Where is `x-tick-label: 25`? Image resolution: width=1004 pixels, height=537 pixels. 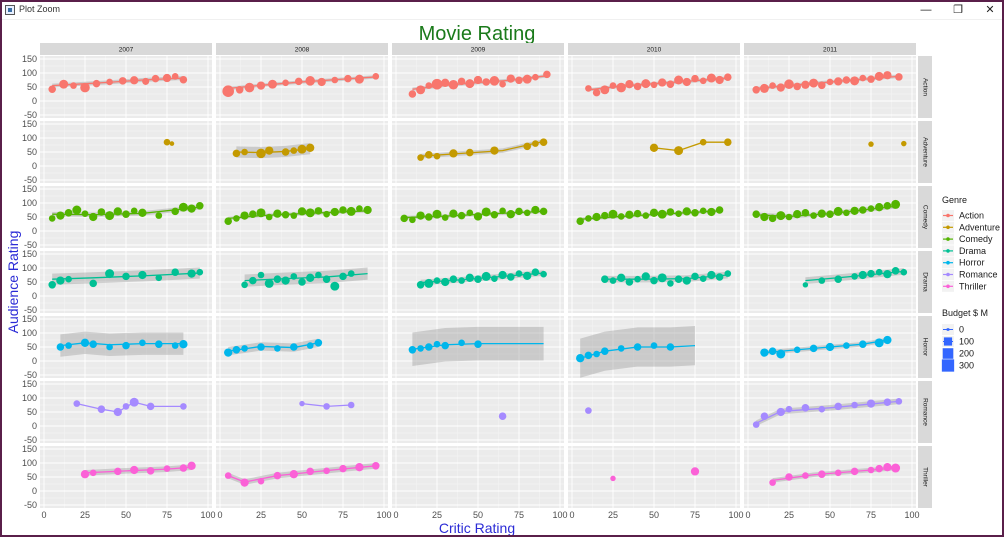
x-tick-label: 25 is located at coordinates (261, 515).